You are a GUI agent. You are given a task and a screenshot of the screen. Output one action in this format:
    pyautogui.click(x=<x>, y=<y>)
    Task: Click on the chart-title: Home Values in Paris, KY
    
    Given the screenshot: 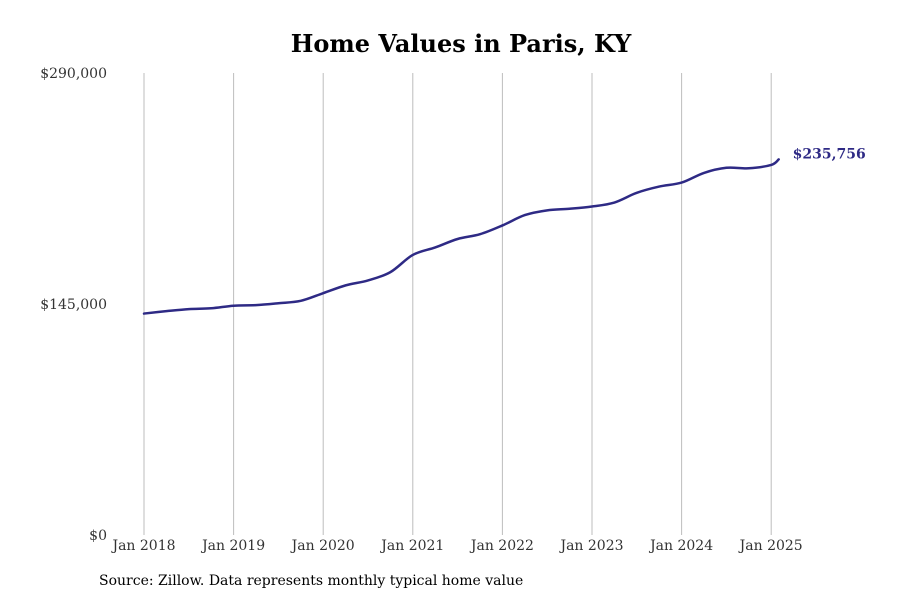 What is the action you would take?
    pyautogui.click(x=461, y=43)
    